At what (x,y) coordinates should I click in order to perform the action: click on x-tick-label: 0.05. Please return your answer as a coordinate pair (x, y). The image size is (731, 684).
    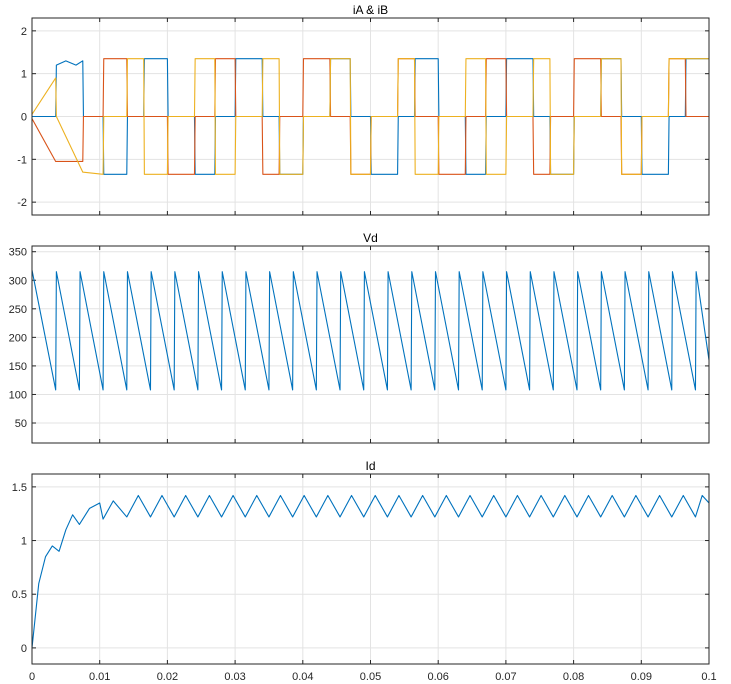
    Looking at the image, I should click on (370, 677).